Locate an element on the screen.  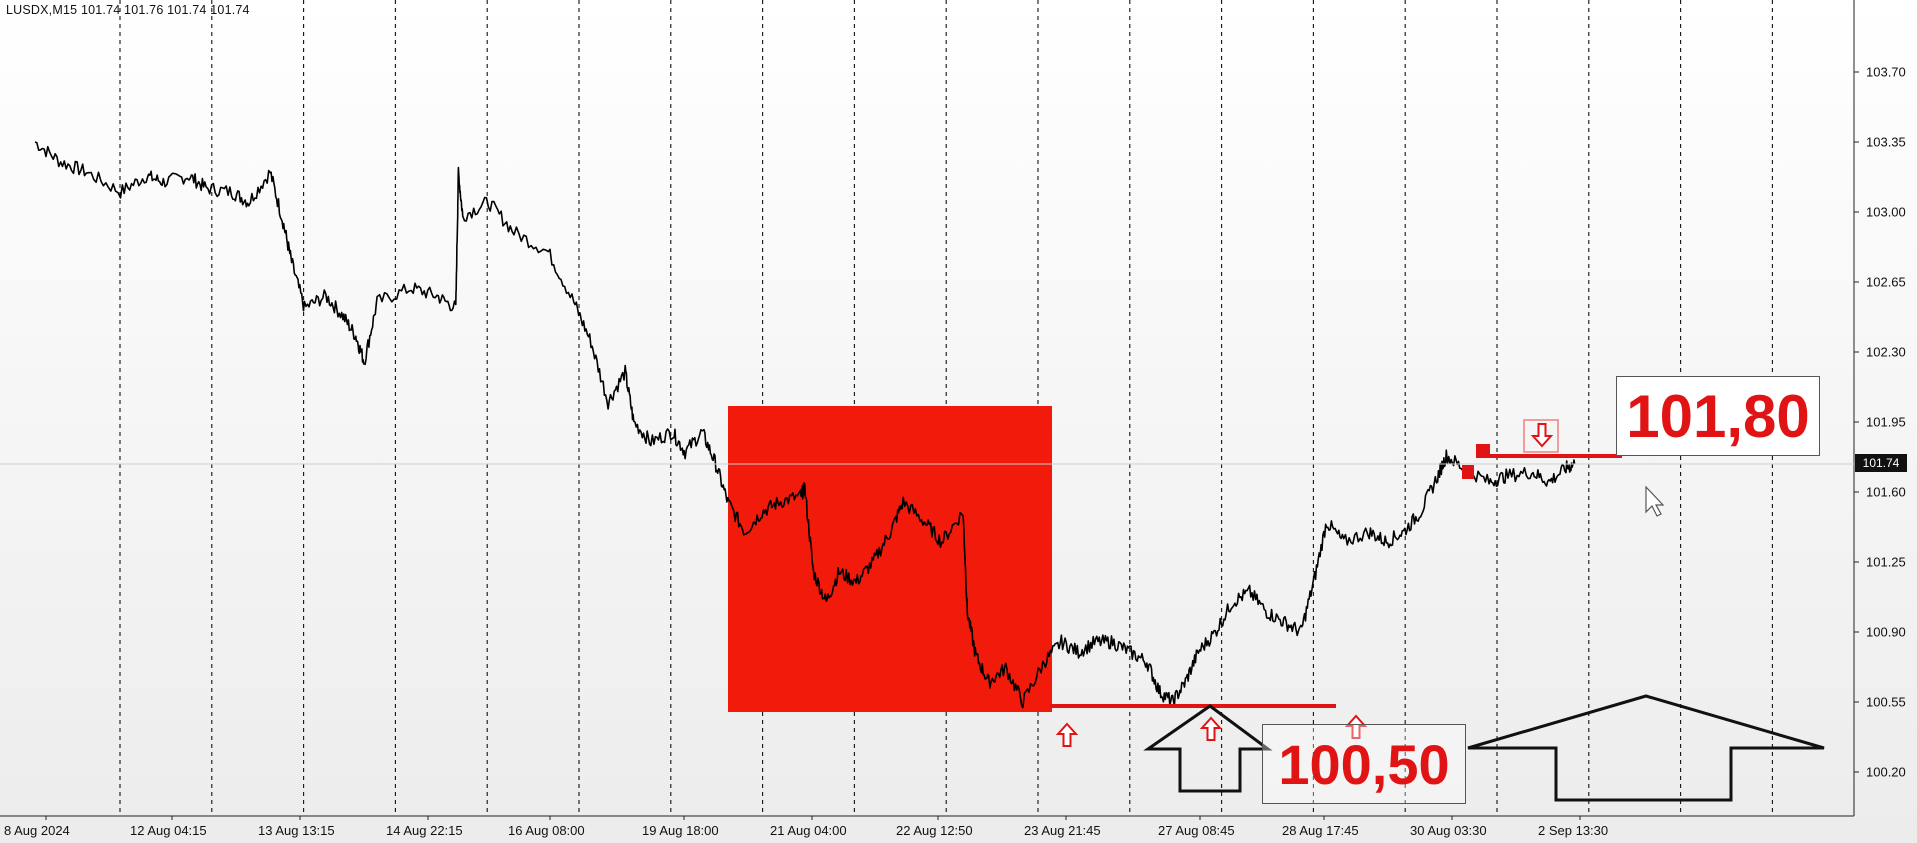
y-tick-label: 102.65 is located at coordinates (1886, 282).